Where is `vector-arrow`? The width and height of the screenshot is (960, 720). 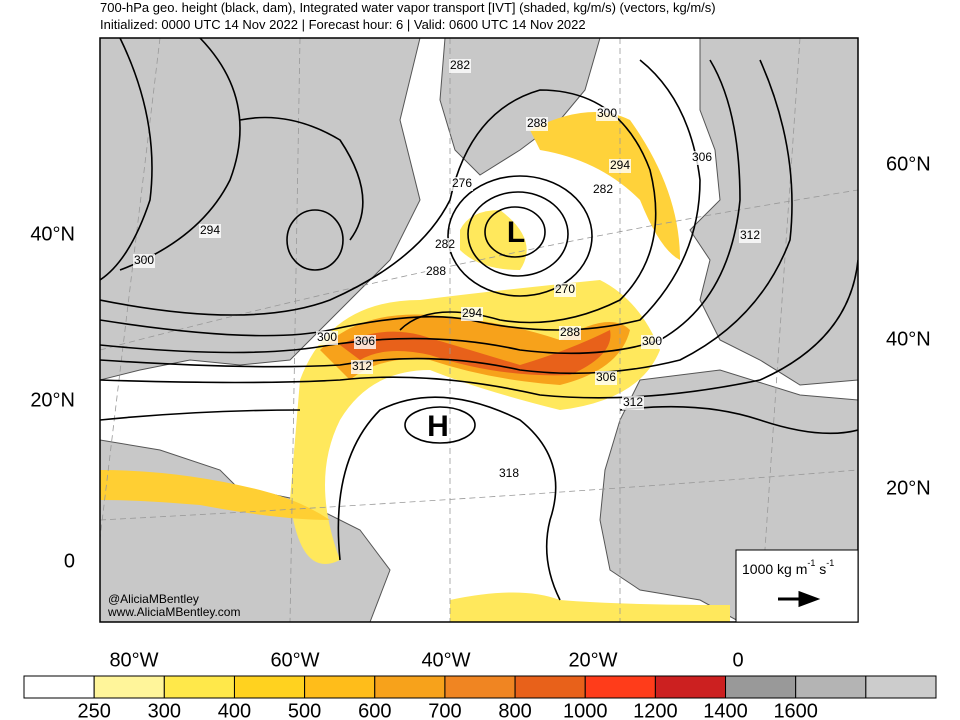 vector-arrow is located at coordinates (799, 599).